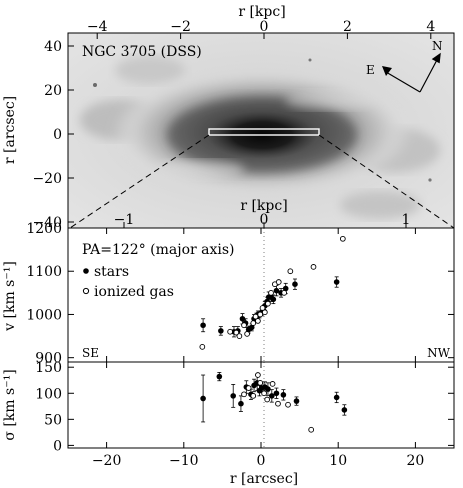 The image size is (463, 488). Describe the element at coordinates (180, 27) in the screenshot. I see `top-tick-label: −2` at that location.